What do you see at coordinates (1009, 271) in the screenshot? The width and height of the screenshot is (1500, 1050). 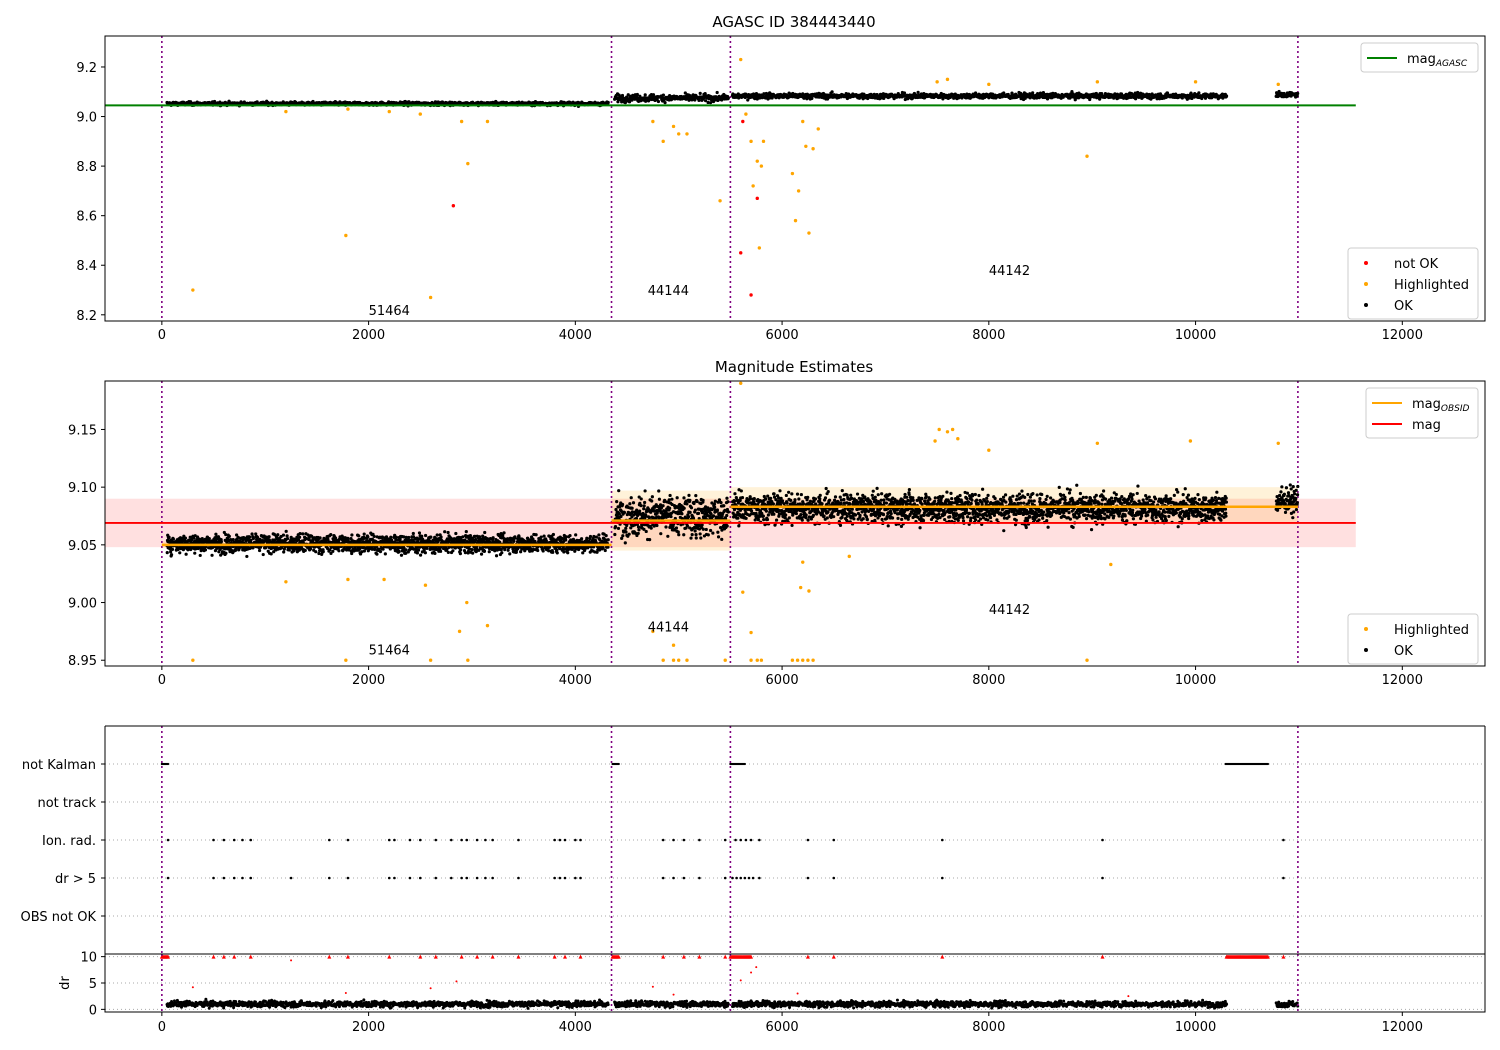 I see `obsid-label: 44142` at bounding box center [1009, 271].